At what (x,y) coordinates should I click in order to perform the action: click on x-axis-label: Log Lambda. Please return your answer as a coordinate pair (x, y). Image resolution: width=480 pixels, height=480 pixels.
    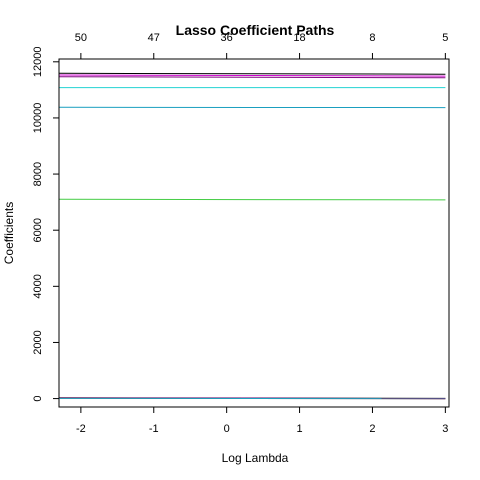
    Looking at the image, I should click on (255, 458).